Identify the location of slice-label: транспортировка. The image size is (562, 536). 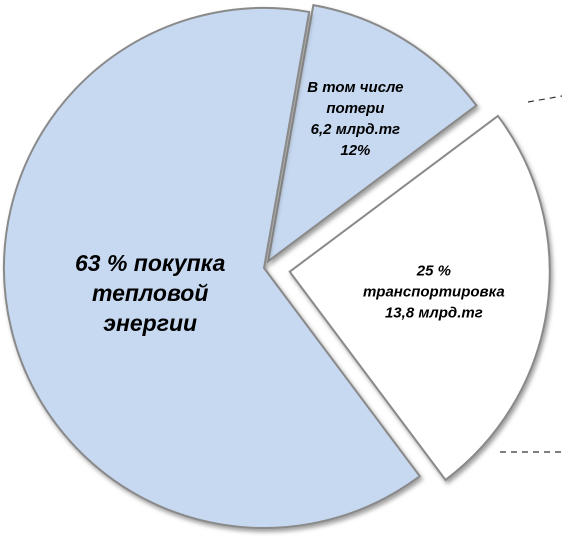
(434, 291).